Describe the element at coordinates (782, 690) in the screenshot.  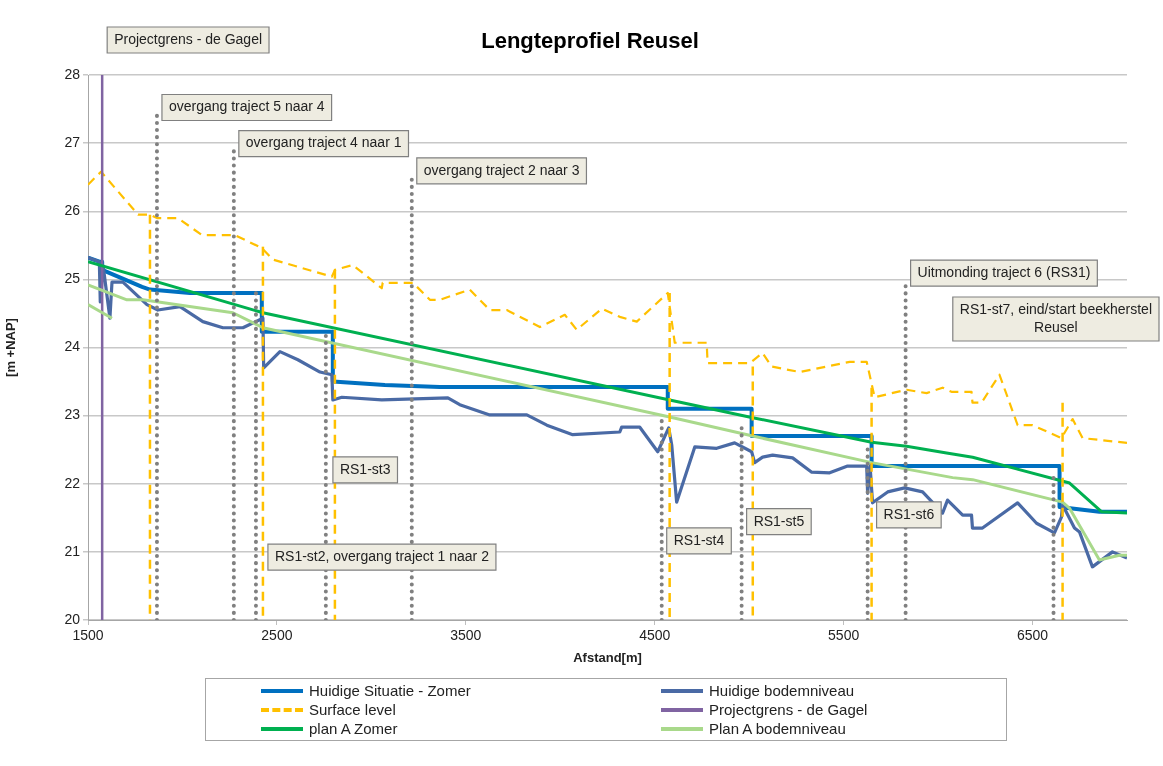
I see `legend-label: Huidige bodemniveau` at that location.